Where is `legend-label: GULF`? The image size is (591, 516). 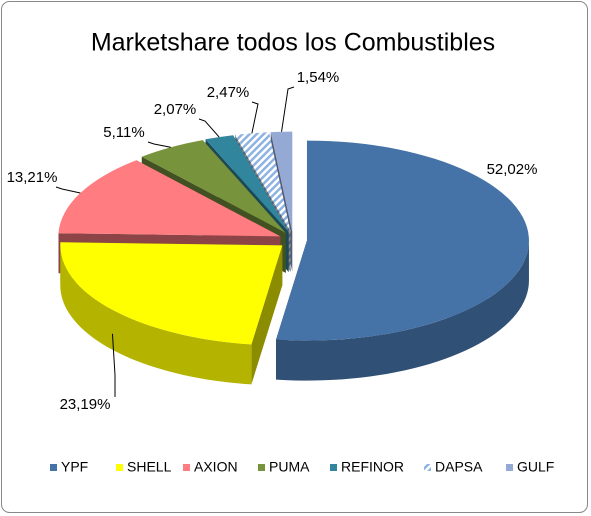 legend-label: GULF is located at coordinates (535, 467).